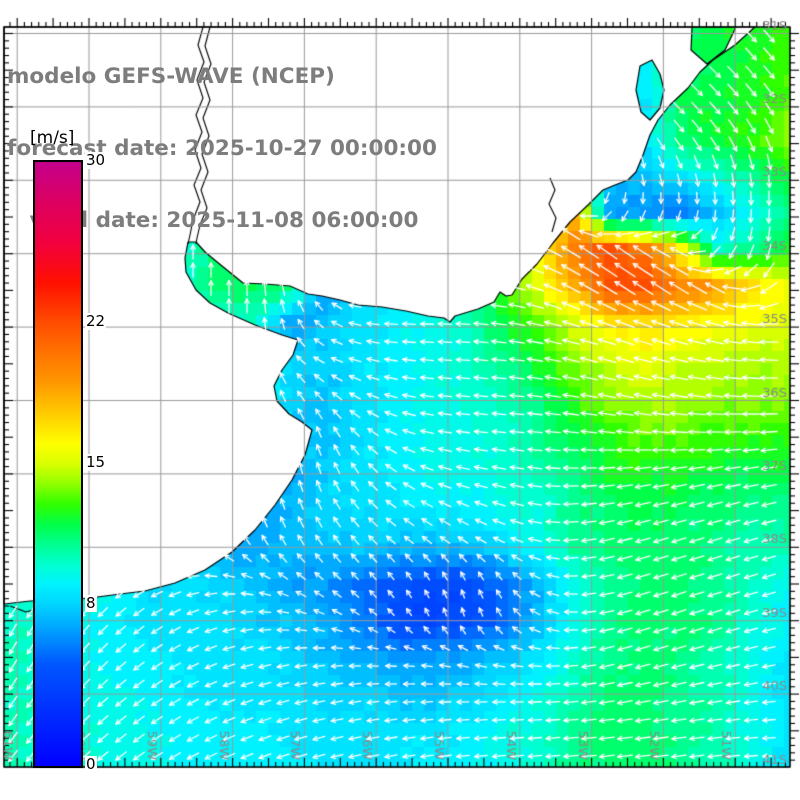 The width and height of the screenshot is (800, 800). Describe the element at coordinates (96, 160) in the screenshot. I see `colorbar-tick-label: 30` at that location.